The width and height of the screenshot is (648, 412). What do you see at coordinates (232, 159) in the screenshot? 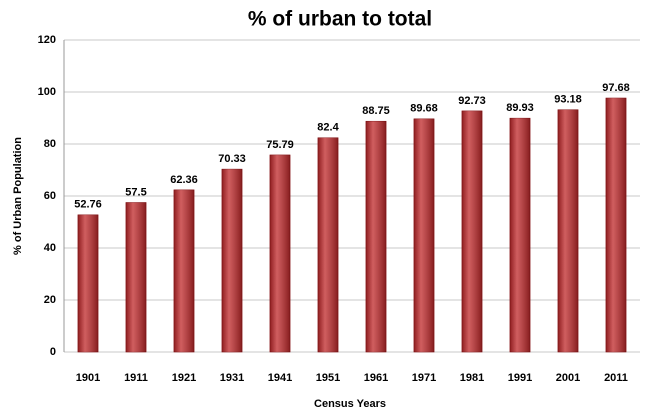
I see `value-label: 70.33` at bounding box center [232, 159].